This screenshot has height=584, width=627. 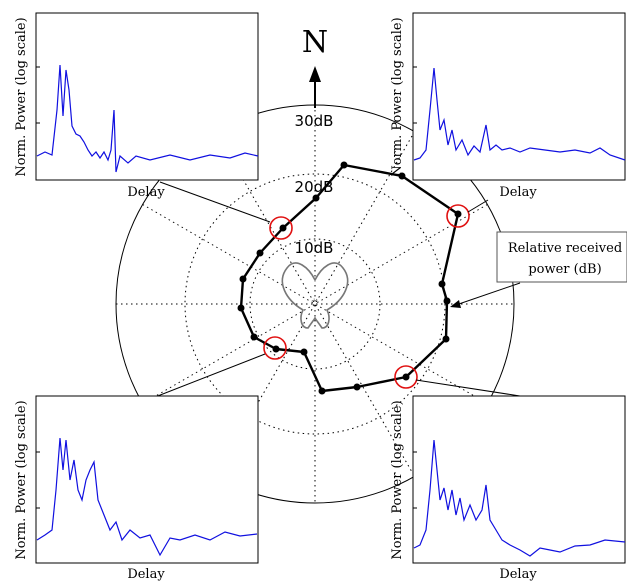 What do you see at coordinates (315, 42) in the screenshot?
I see `north-label: N` at bounding box center [315, 42].